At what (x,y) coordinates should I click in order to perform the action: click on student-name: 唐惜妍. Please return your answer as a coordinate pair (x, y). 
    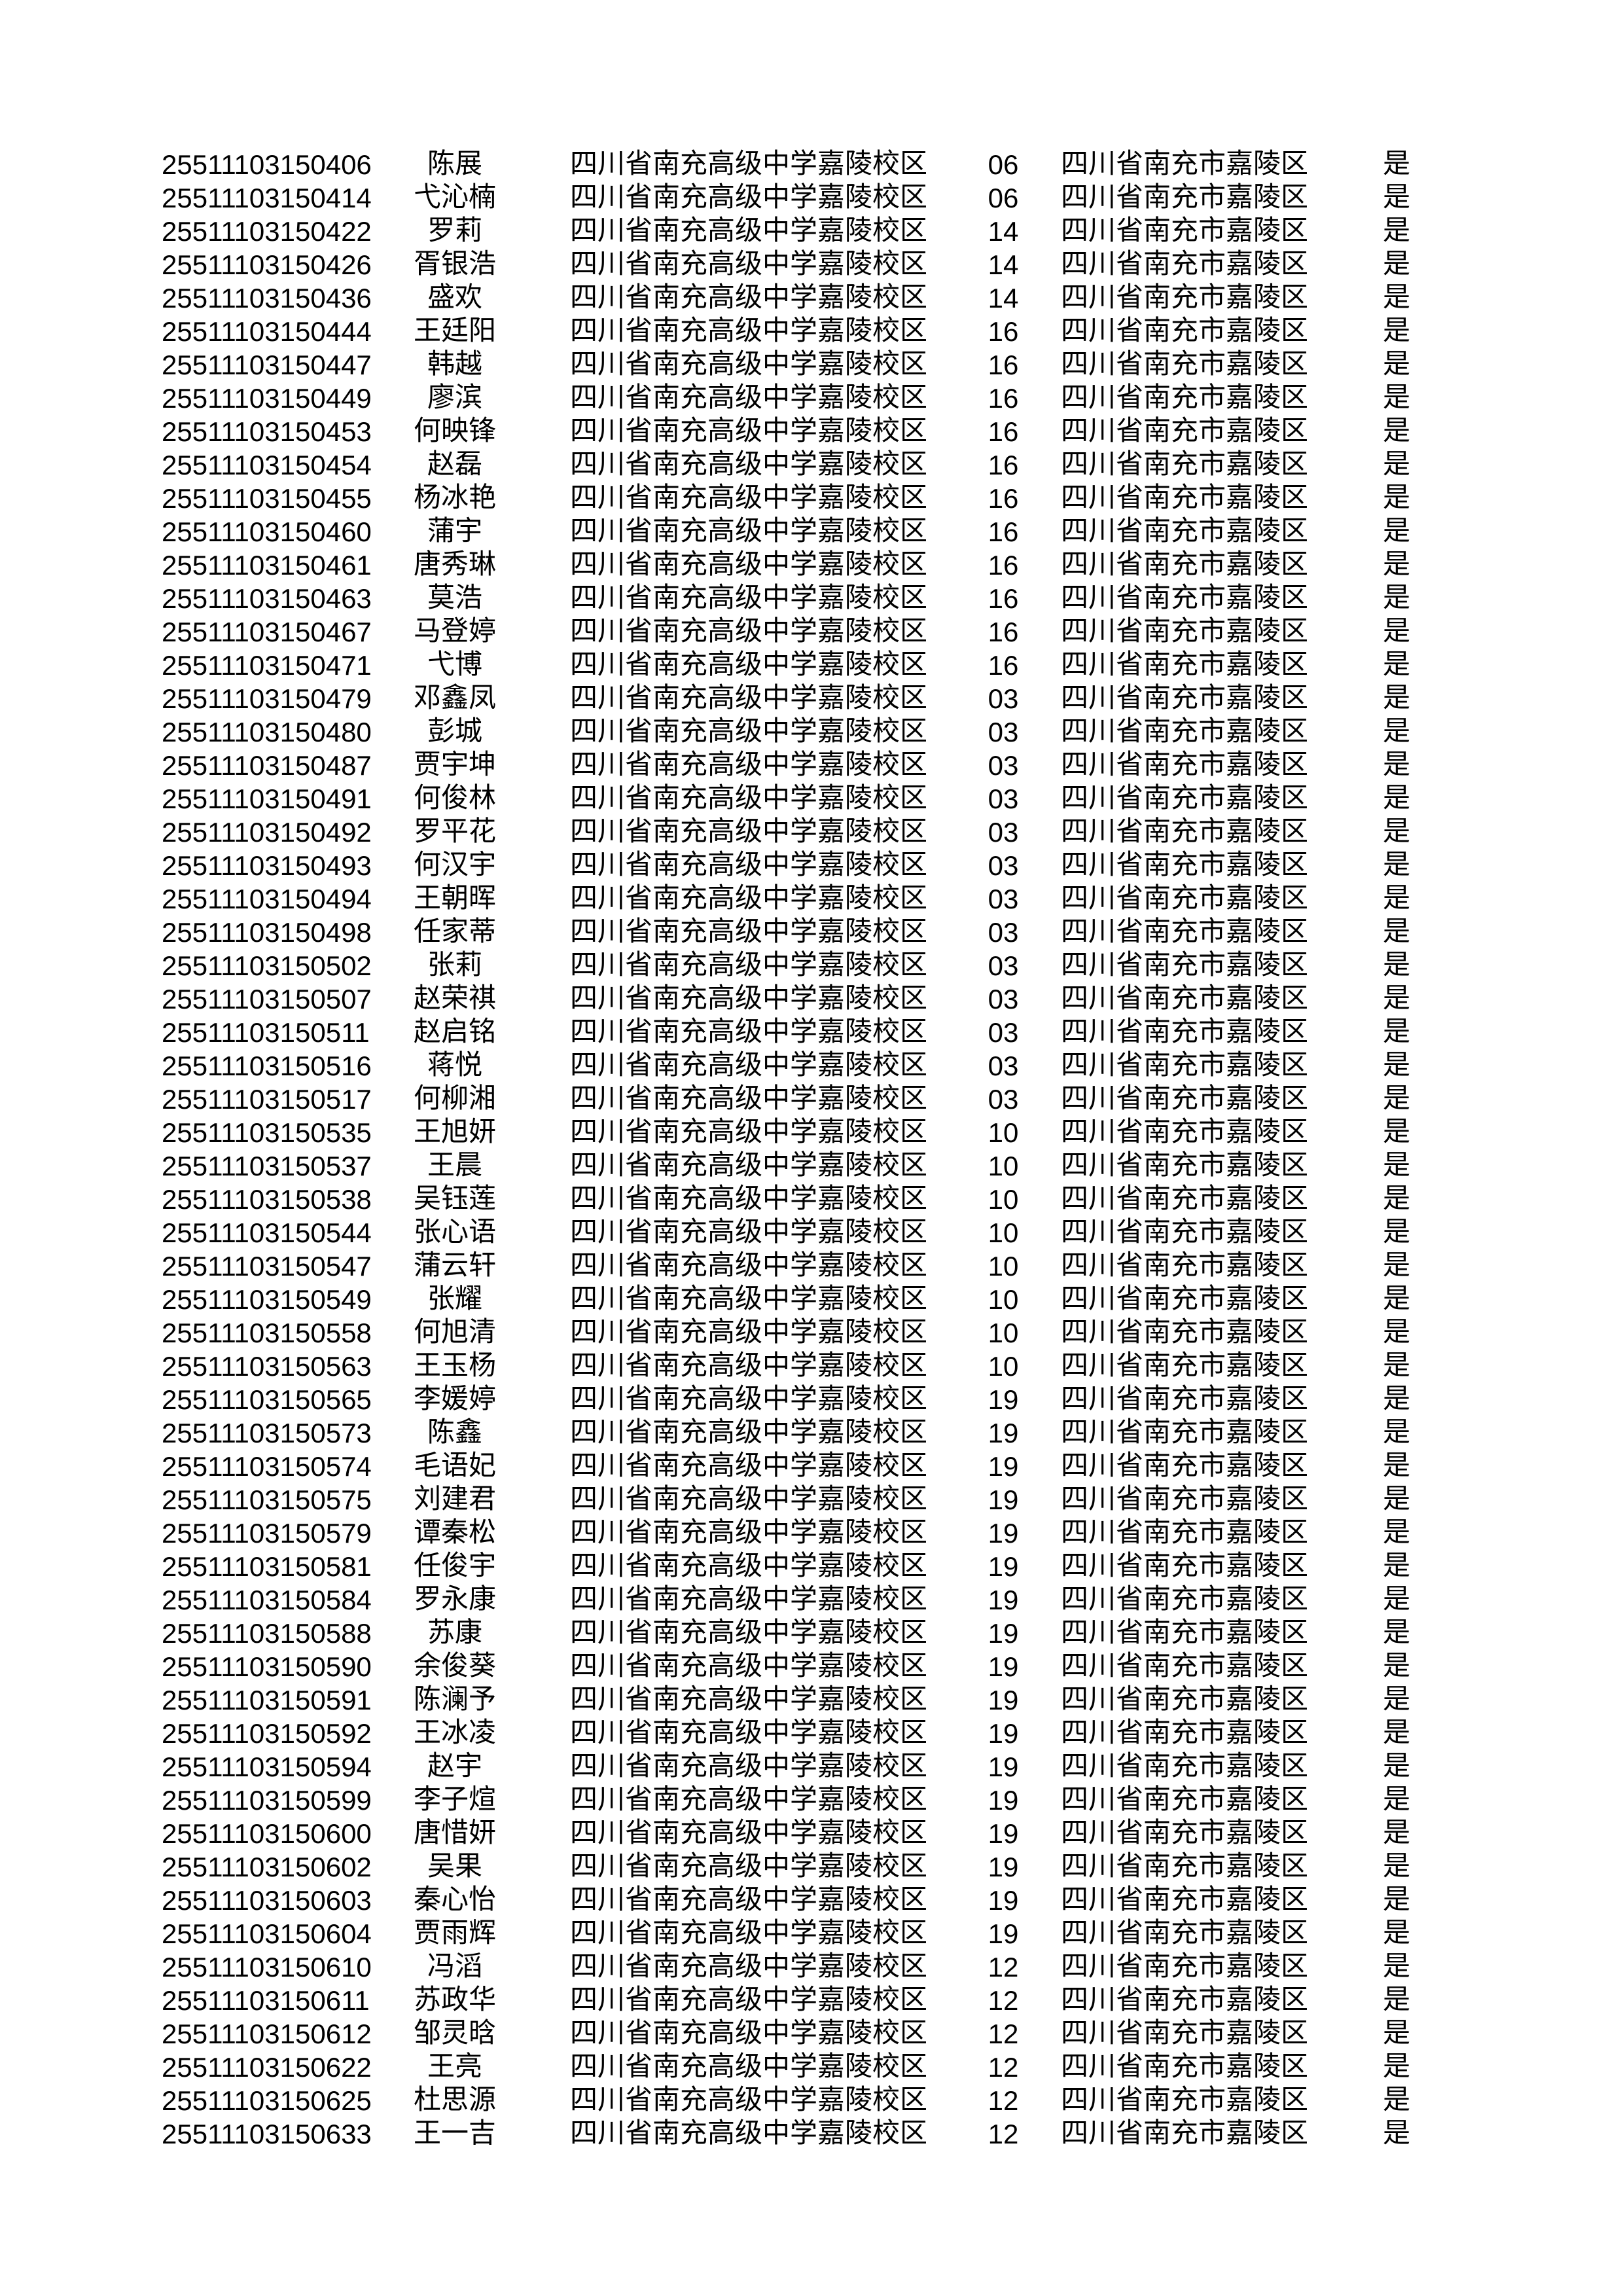
    Looking at the image, I should click on (455, 1833).